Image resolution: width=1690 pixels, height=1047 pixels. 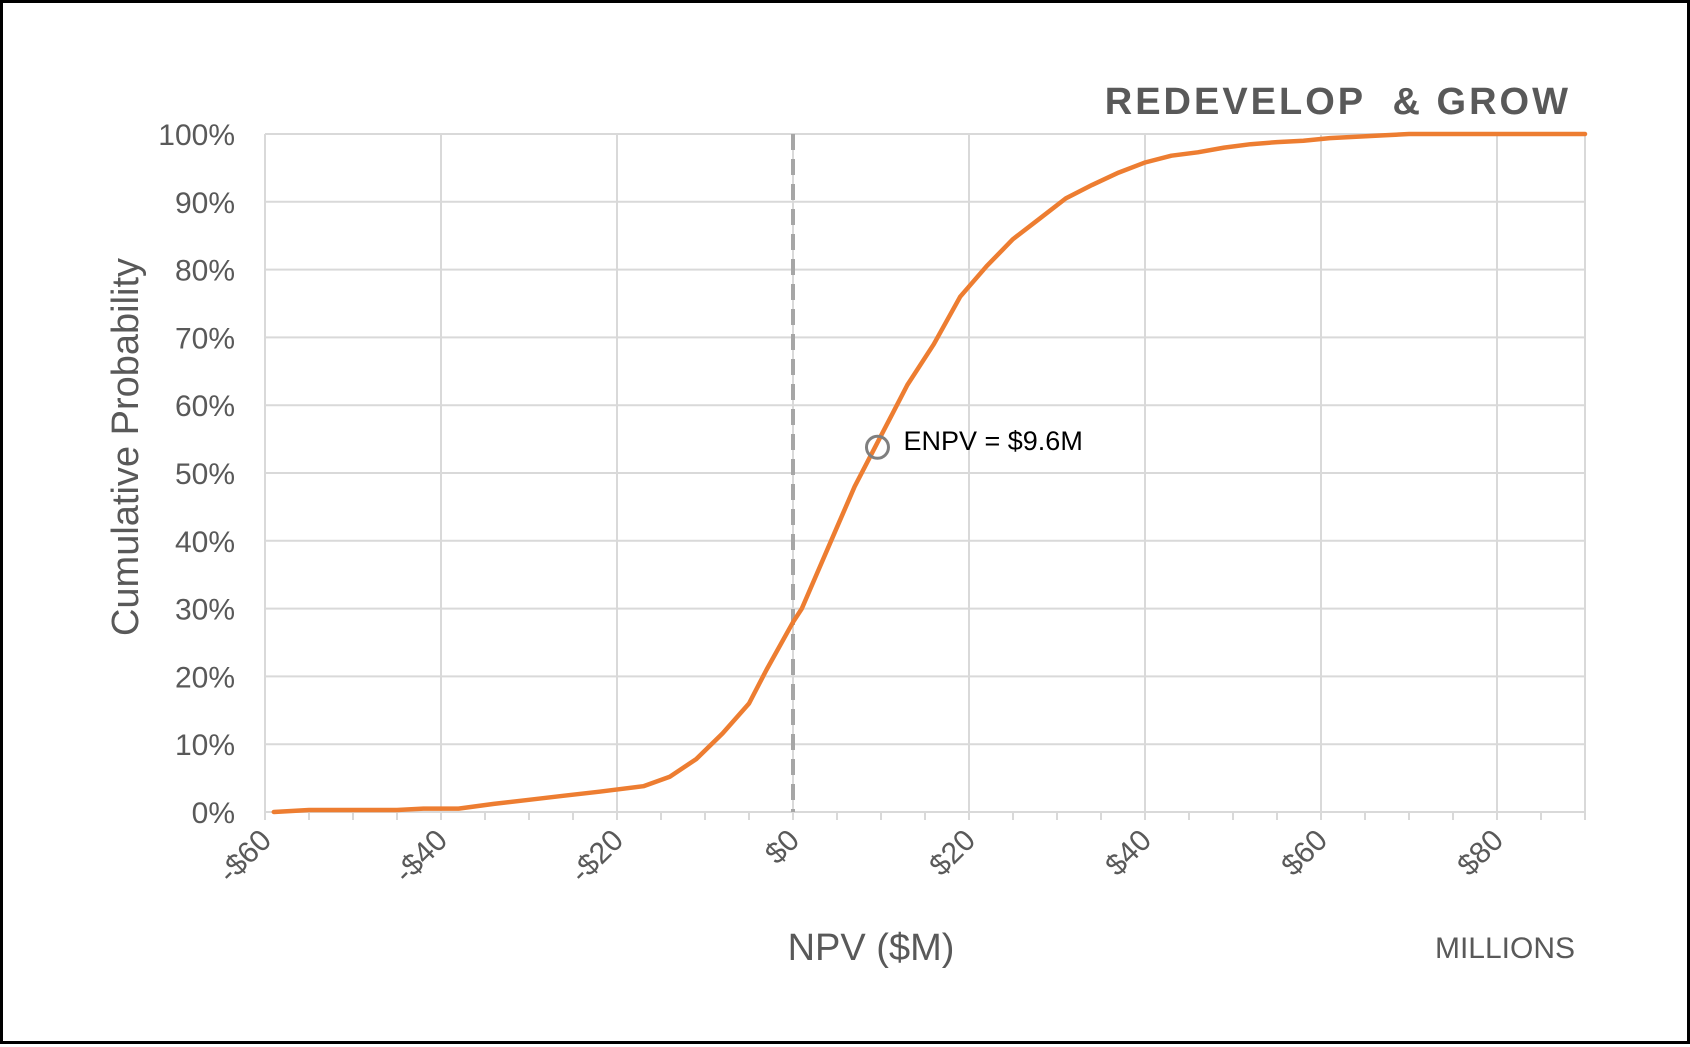 I want to click on y-tick-label: 60%, so click(x=205, y=406).